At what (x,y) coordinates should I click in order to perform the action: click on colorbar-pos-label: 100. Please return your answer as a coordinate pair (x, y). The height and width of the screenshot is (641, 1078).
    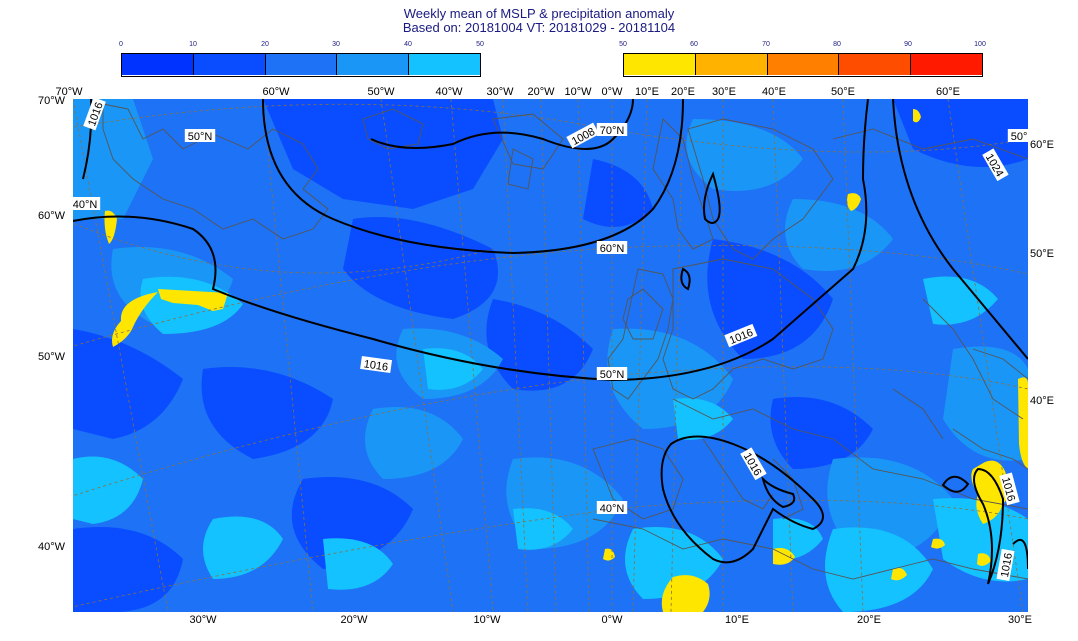
    Looking at the image, I should click on (980, 44).